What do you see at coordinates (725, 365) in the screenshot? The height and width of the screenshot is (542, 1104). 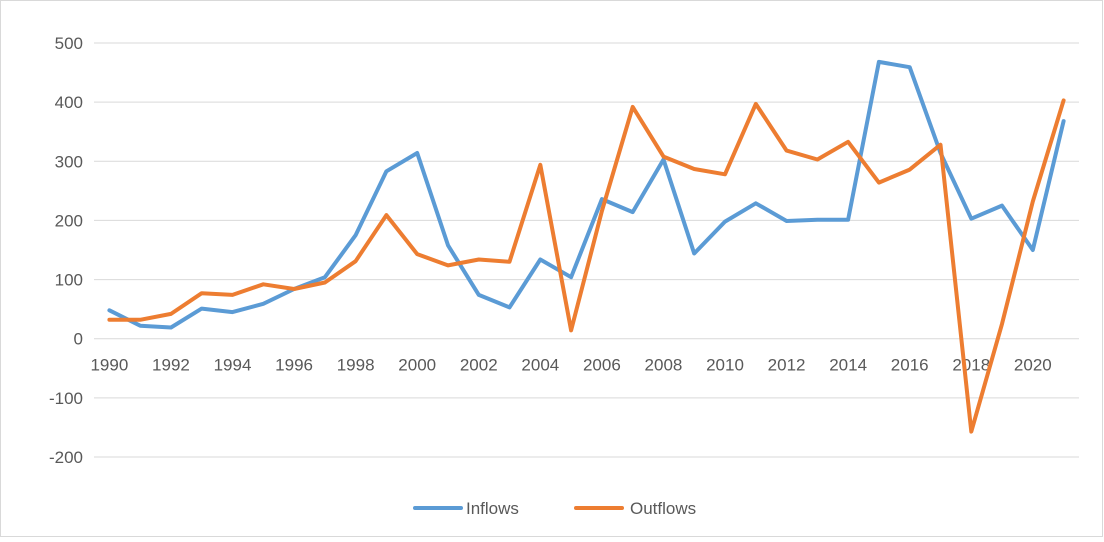 I see `x-tick-label: 2010` at bounding box center [725, 365].